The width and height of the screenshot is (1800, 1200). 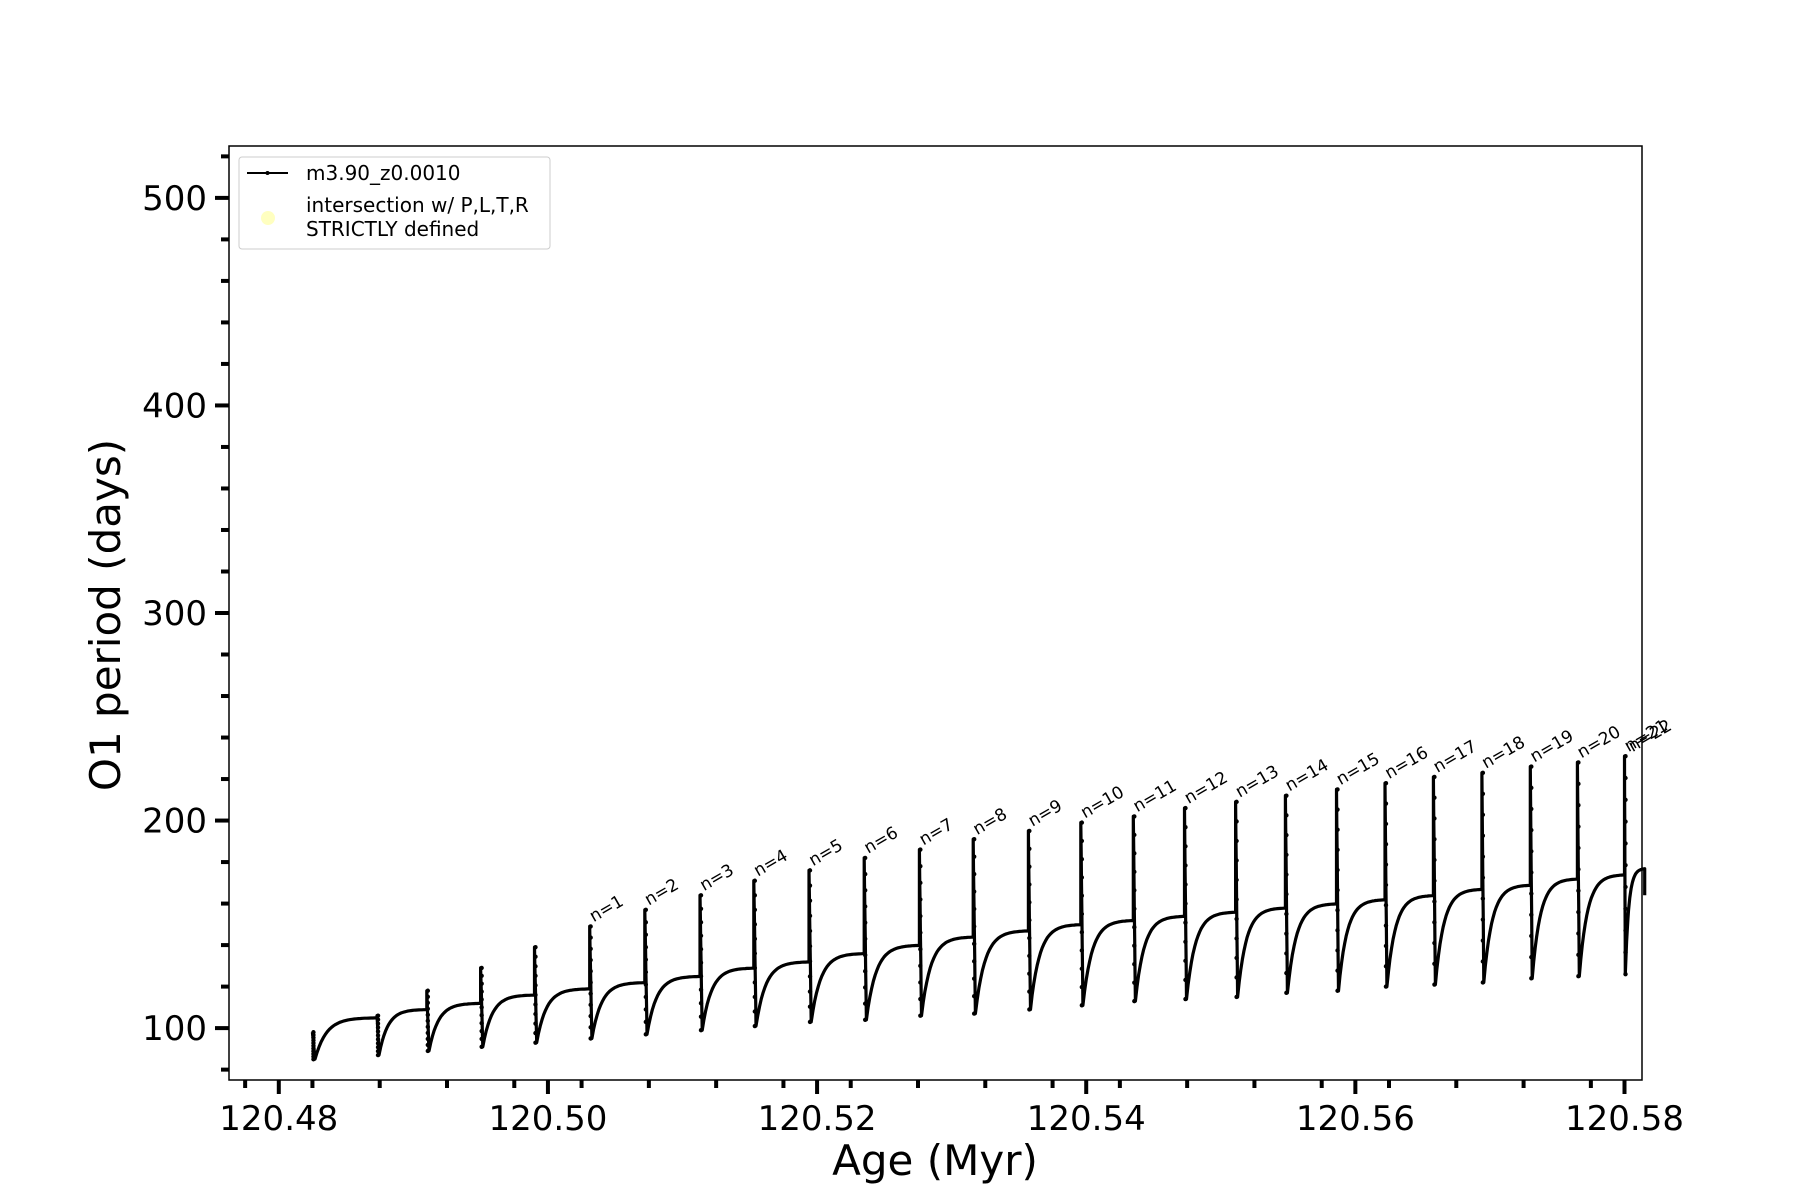 I want to click on legend-box, so click(x=394, y=203).